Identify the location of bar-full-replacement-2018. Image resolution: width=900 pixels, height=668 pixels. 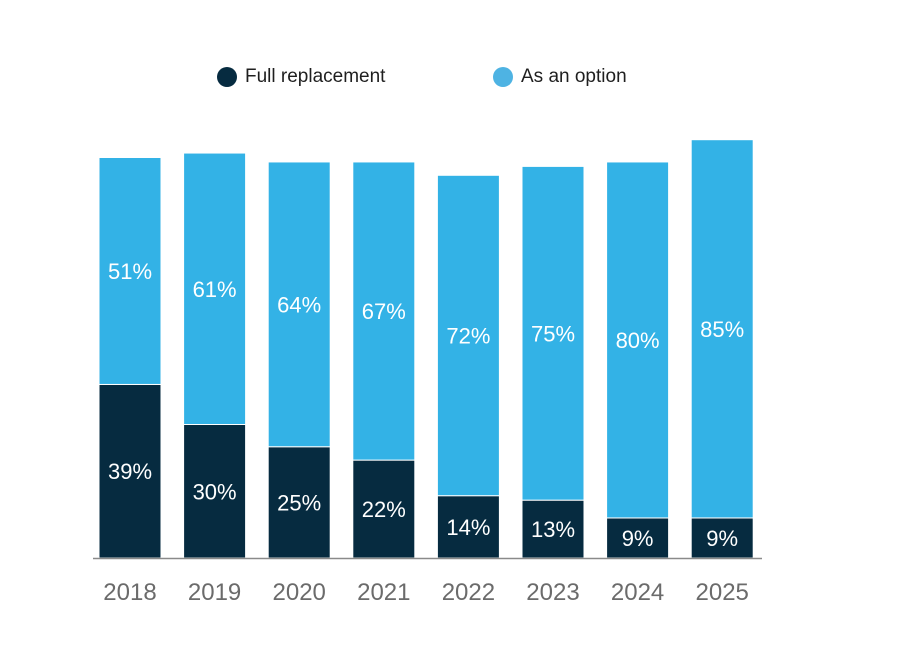
(130, 471).